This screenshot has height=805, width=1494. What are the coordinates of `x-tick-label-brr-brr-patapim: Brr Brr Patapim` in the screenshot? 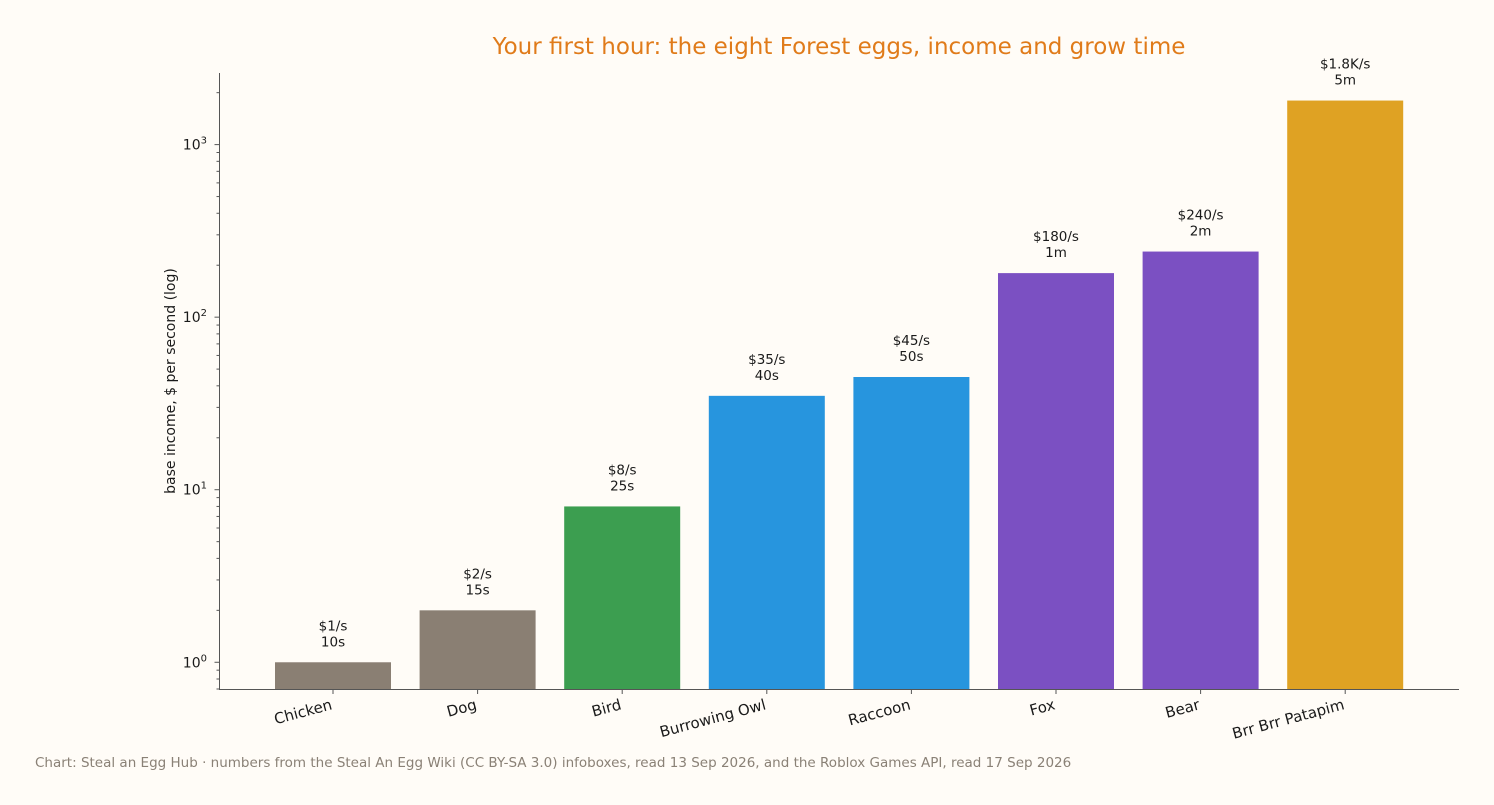 It's located at (1288, 718).